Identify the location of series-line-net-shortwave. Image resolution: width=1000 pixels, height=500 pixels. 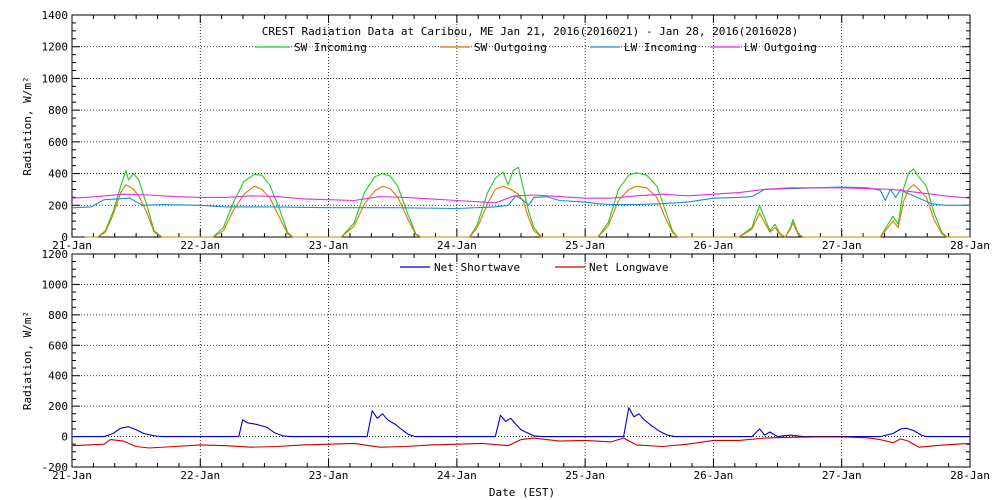
(521, 422).